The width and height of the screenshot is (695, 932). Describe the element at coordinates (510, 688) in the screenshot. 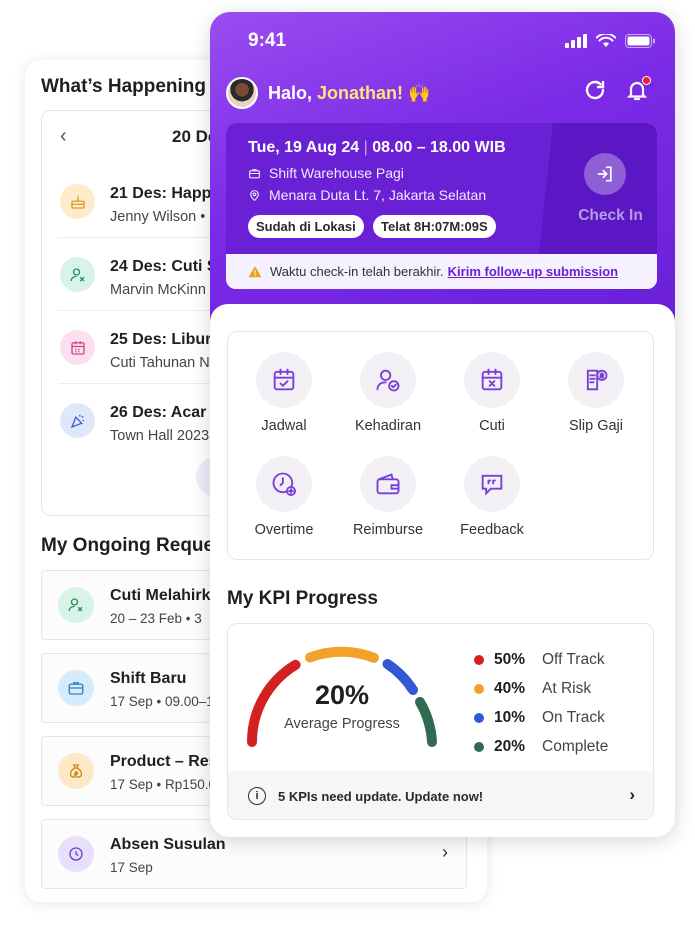

I see `legend-pct: 40%` at that location.